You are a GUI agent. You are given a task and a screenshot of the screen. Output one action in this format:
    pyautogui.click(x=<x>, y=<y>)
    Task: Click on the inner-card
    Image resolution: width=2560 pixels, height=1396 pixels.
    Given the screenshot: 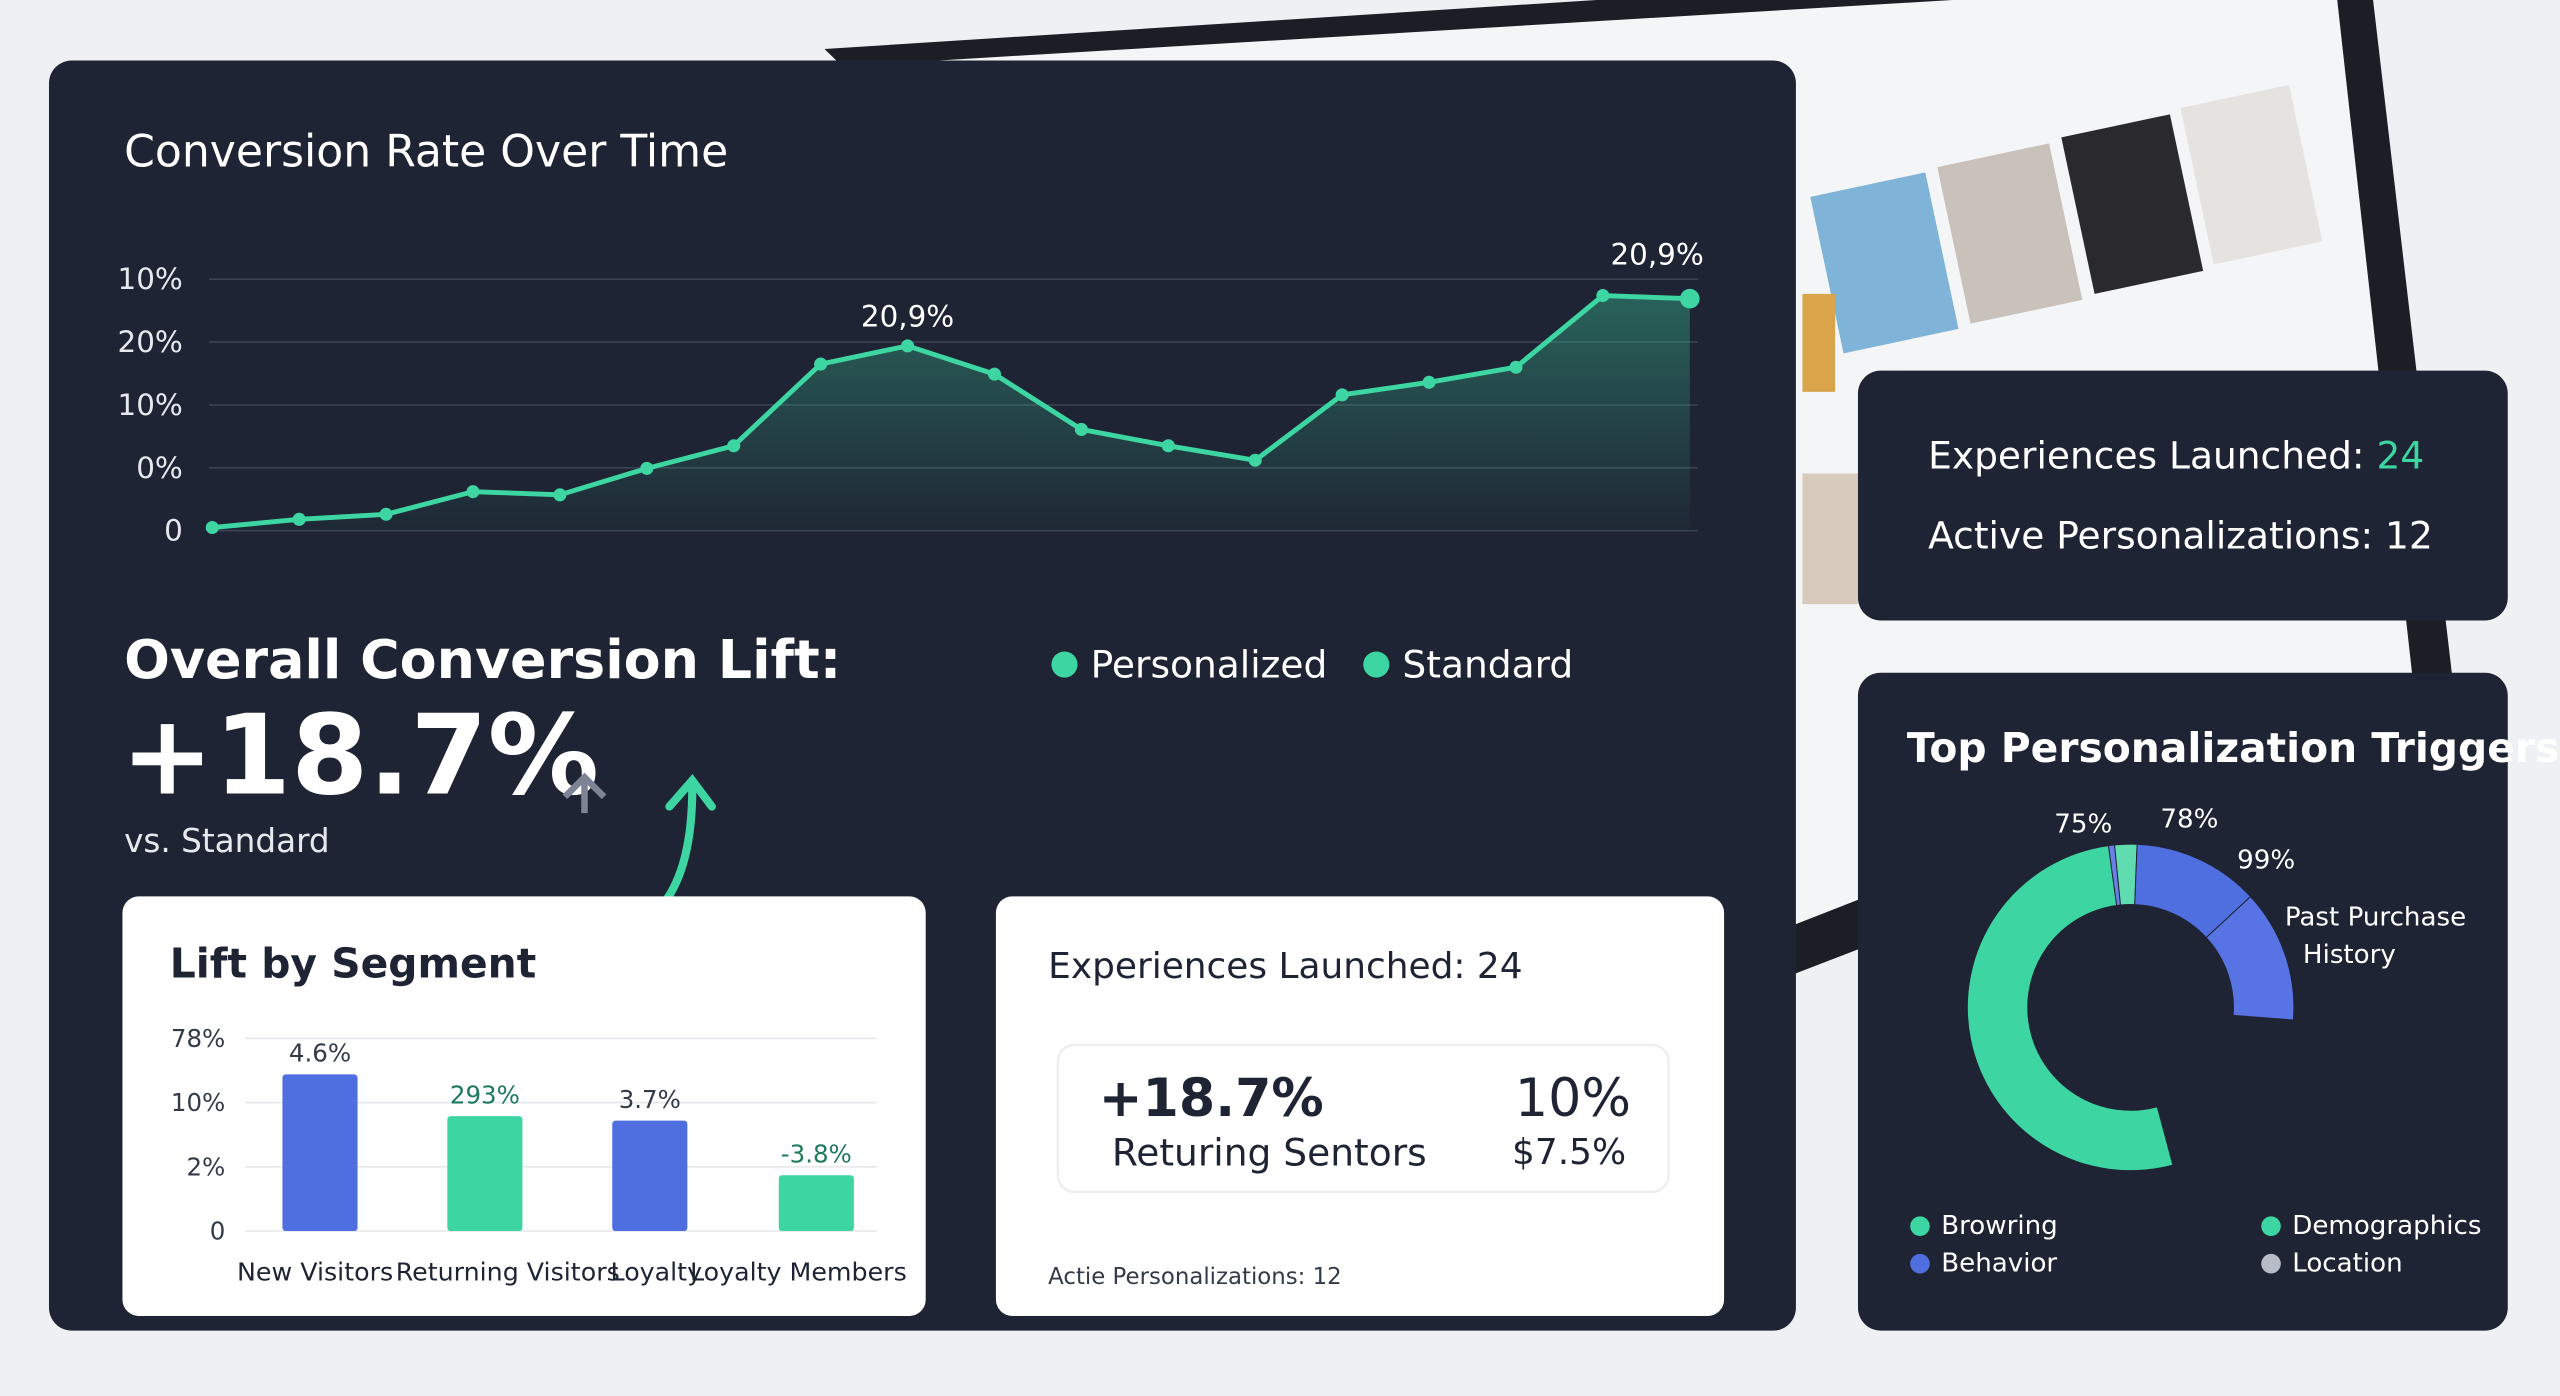 What is the action you would take?
    pyautogui.click(x=1363, y=1118)
    